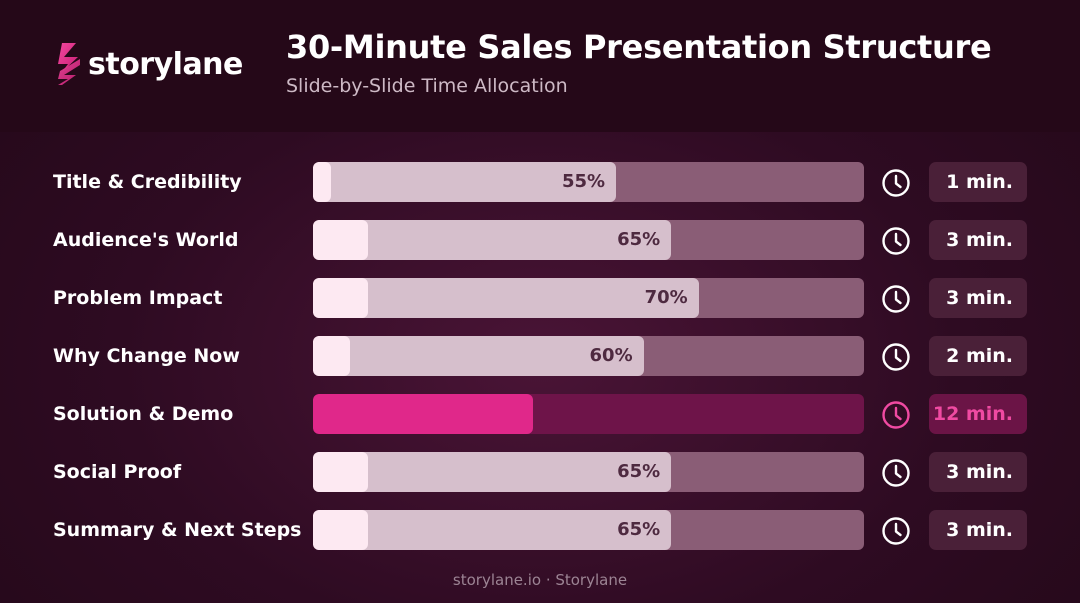 The image size is (1080, 603). I want to click on category-label: Summary & Next Steps, so click(177, 530).